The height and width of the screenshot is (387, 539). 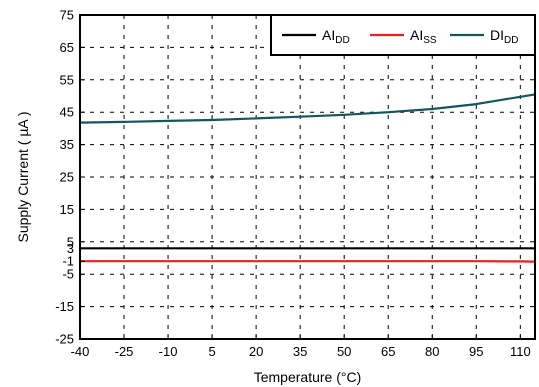 I want to click on x-tick-label: 95, so click(x=476, y=351).